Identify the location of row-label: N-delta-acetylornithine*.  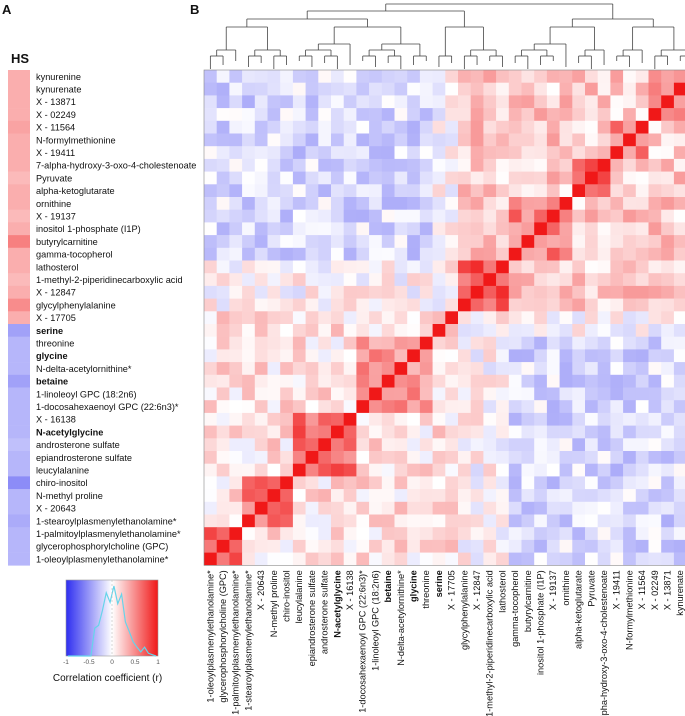
(84, 369).